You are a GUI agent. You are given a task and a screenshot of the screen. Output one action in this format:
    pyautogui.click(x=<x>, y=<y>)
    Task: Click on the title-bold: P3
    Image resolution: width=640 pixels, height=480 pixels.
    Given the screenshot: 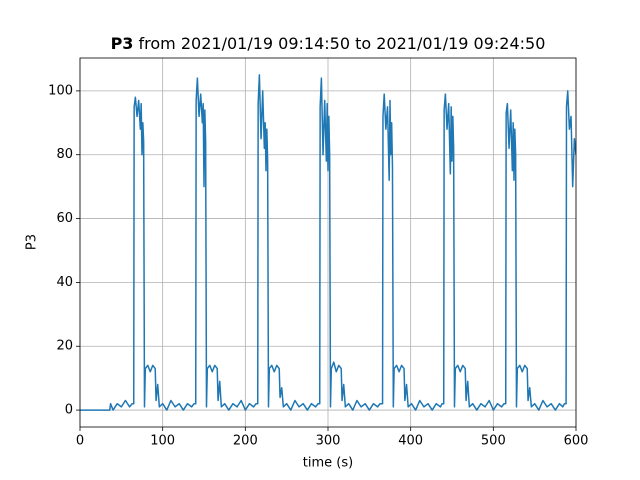 What is the action you would take?
    pyautogui.click(x=122, y=43)
    